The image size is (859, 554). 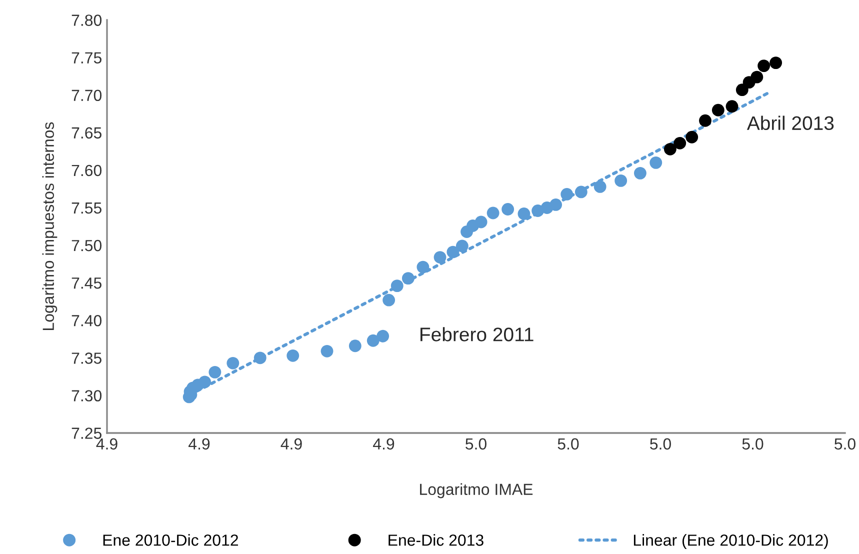 What do you see at coordinates (87, 283) in the screenshot?
I see `y-tick-label: 7.45` at bounding box center [87, 283].